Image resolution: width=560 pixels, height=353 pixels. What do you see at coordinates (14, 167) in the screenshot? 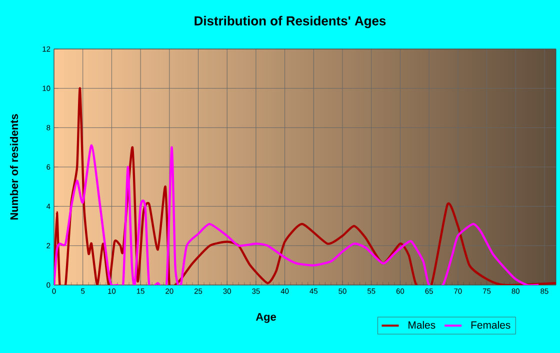
I see `y-axis-title: Number of residents` at bounding box center [14, 167].